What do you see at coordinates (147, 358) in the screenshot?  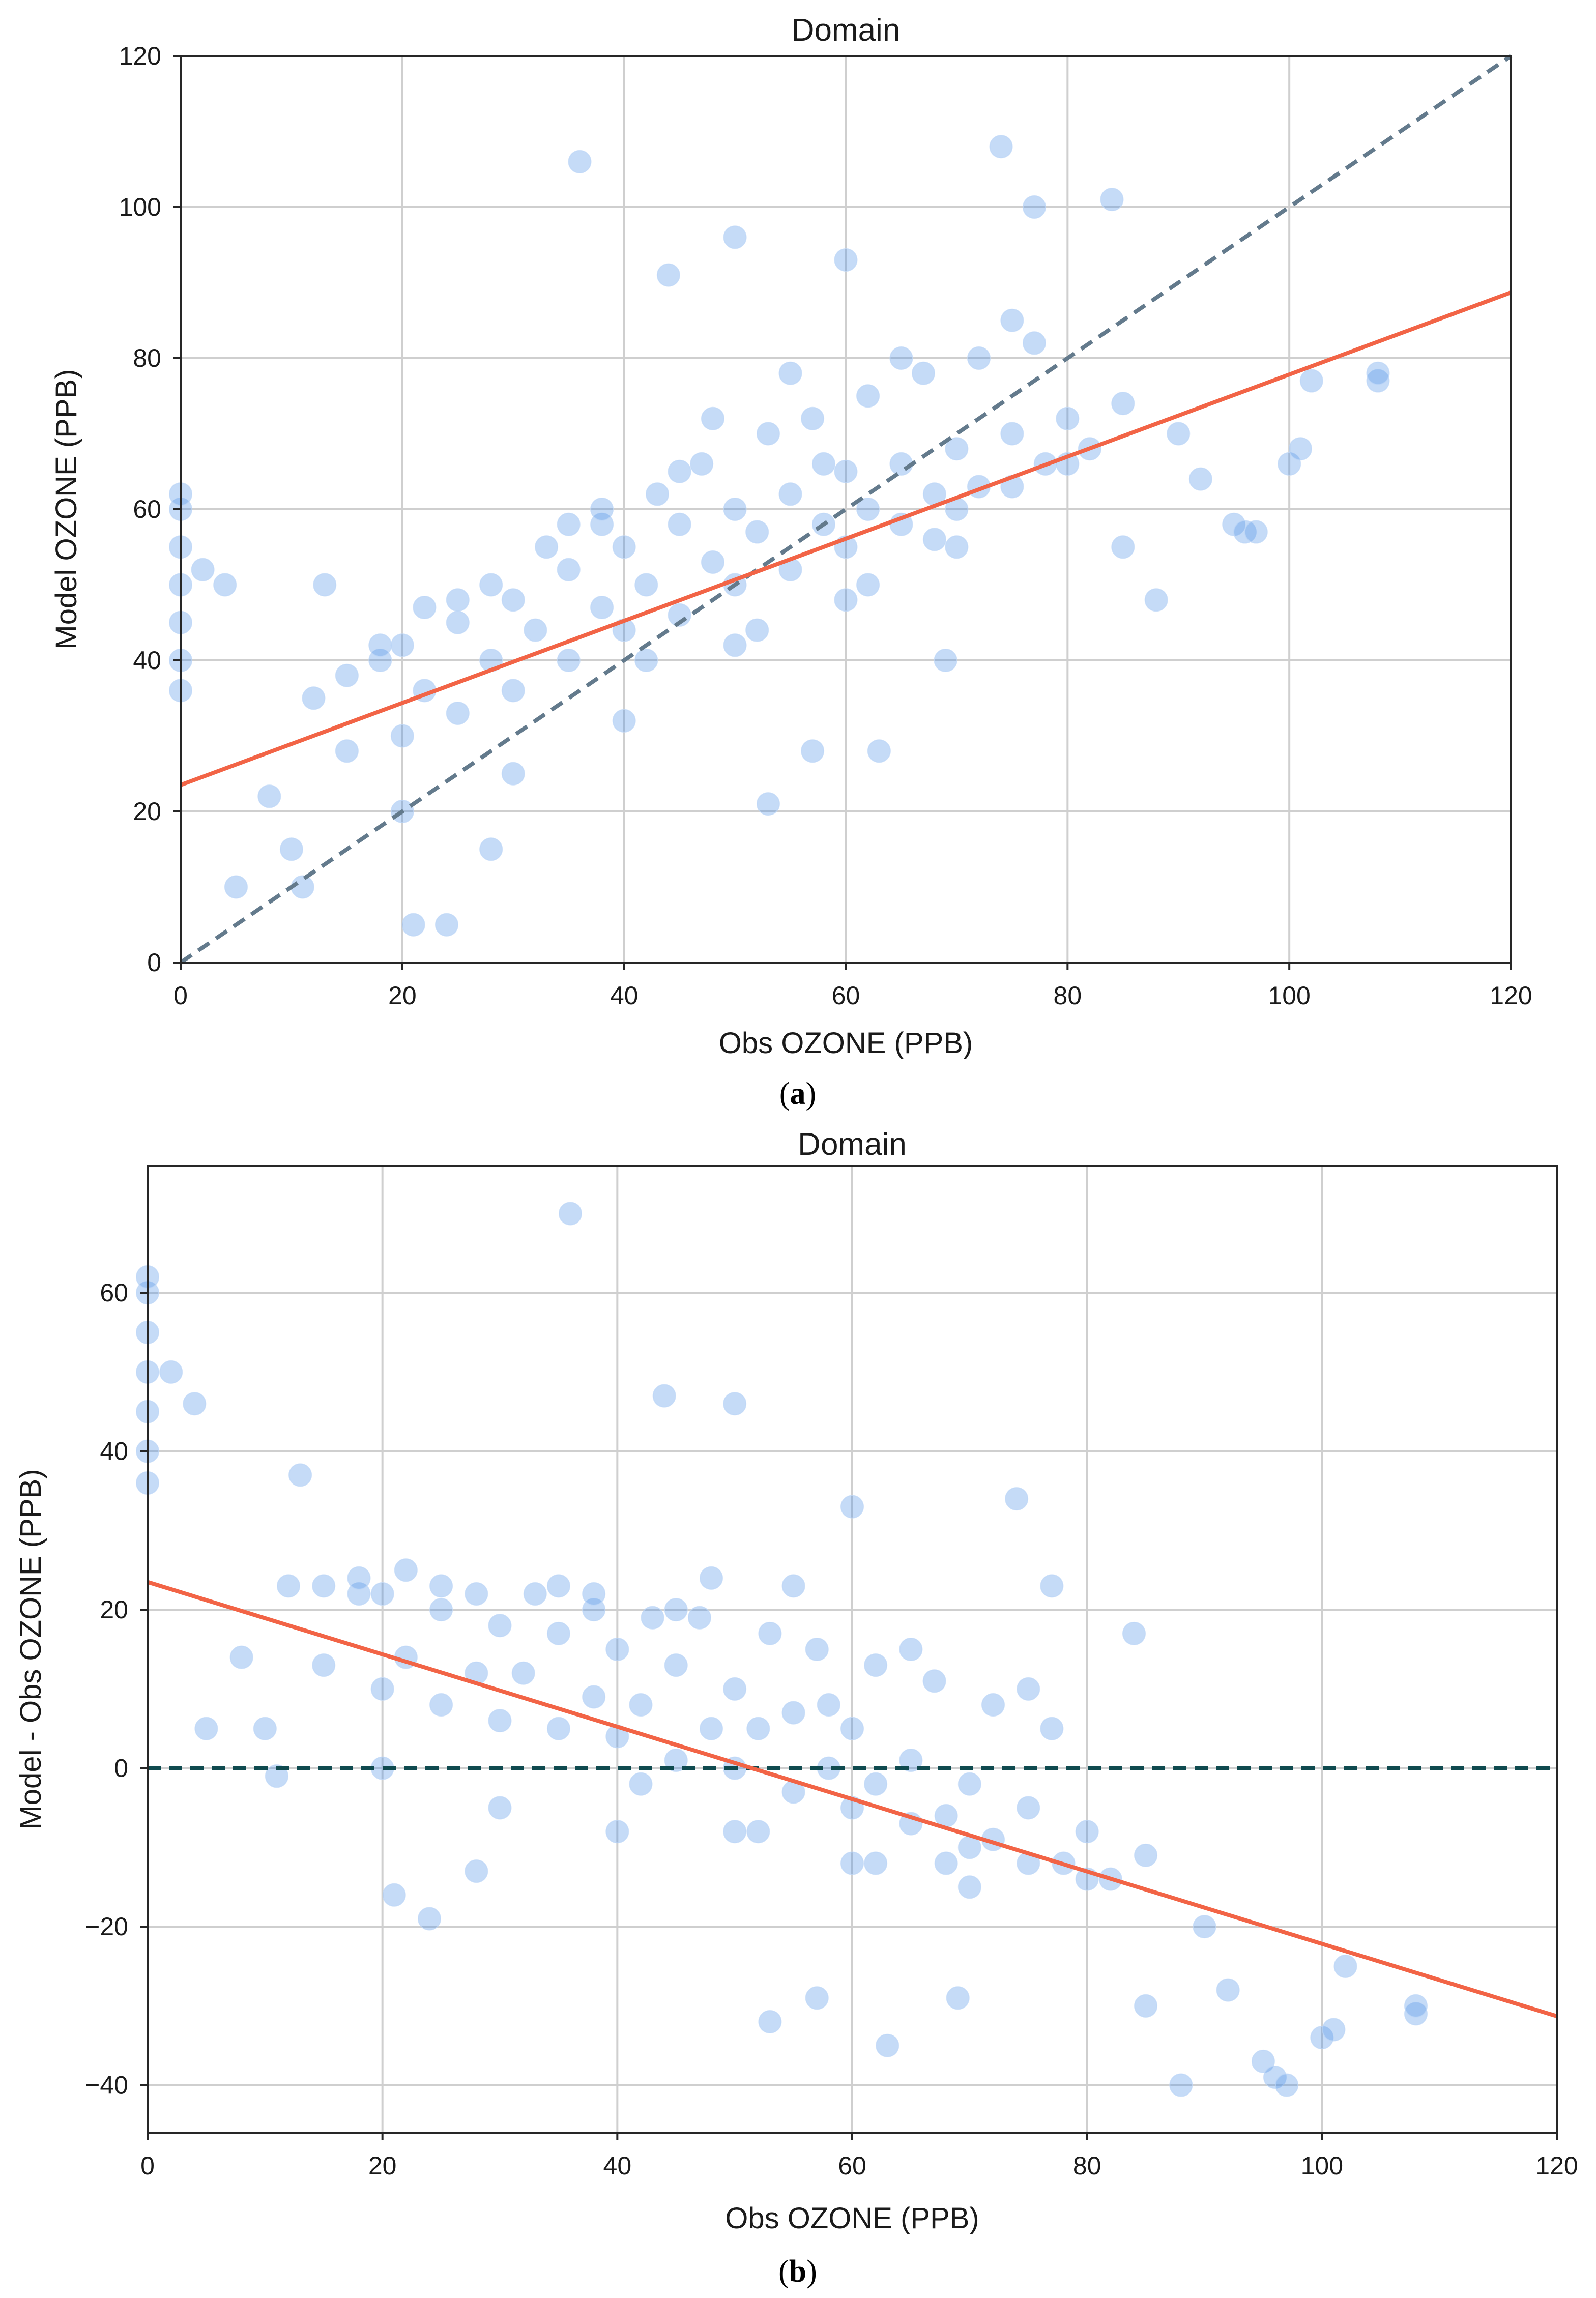 I see `a-y-tick-label: 80` at bounding box center [147, 358].